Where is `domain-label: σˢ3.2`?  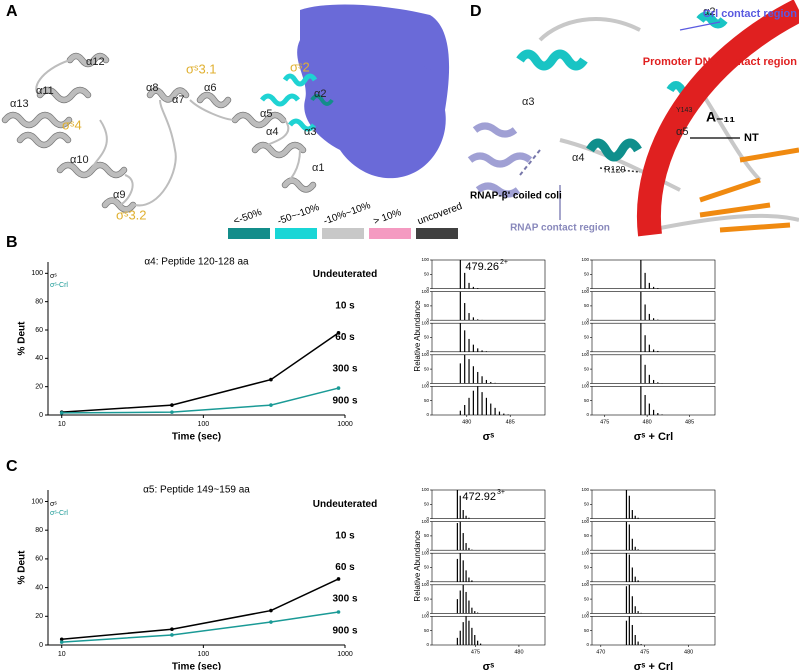 domain-label: σˢ3.2 is located at coordinates (131, 214).